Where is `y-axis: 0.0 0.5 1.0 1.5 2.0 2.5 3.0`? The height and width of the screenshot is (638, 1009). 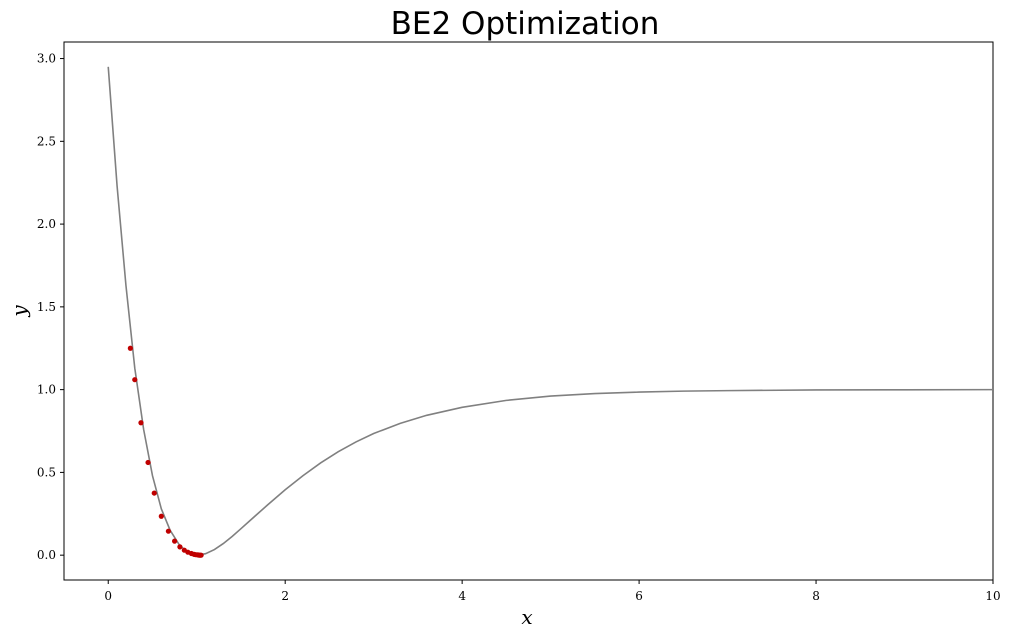 y-axis: 0.0 0.5 1.0 1.5 2.0 2.5 3.0 is located at coordinates (50, 307).